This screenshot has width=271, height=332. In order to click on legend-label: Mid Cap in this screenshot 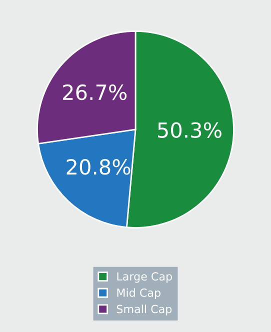, I will do `click(138, 294)`.